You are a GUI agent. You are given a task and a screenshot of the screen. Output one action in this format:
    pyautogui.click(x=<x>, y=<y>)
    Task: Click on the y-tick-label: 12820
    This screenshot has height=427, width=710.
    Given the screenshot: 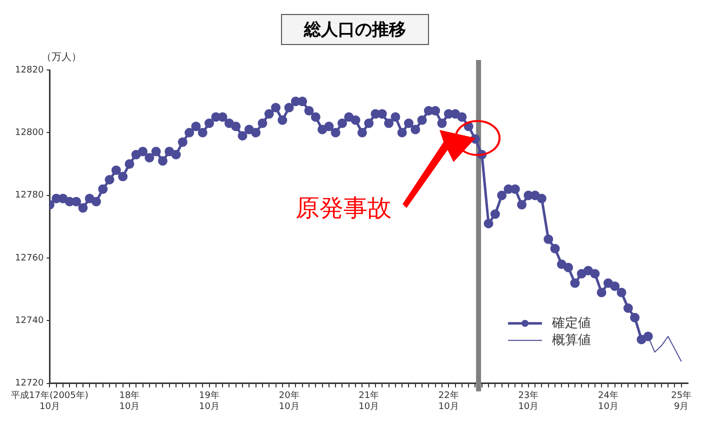 What is the action you would take?
    pyautogui.click(x=29, y=70)
    